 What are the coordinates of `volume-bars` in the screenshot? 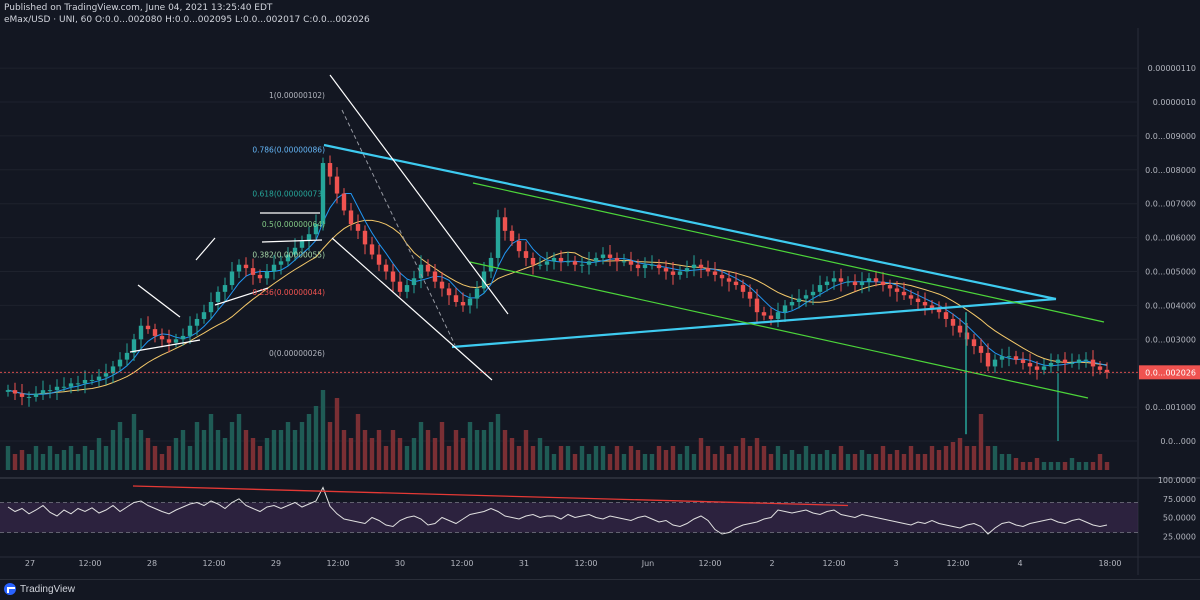 It's located at (557, 430).